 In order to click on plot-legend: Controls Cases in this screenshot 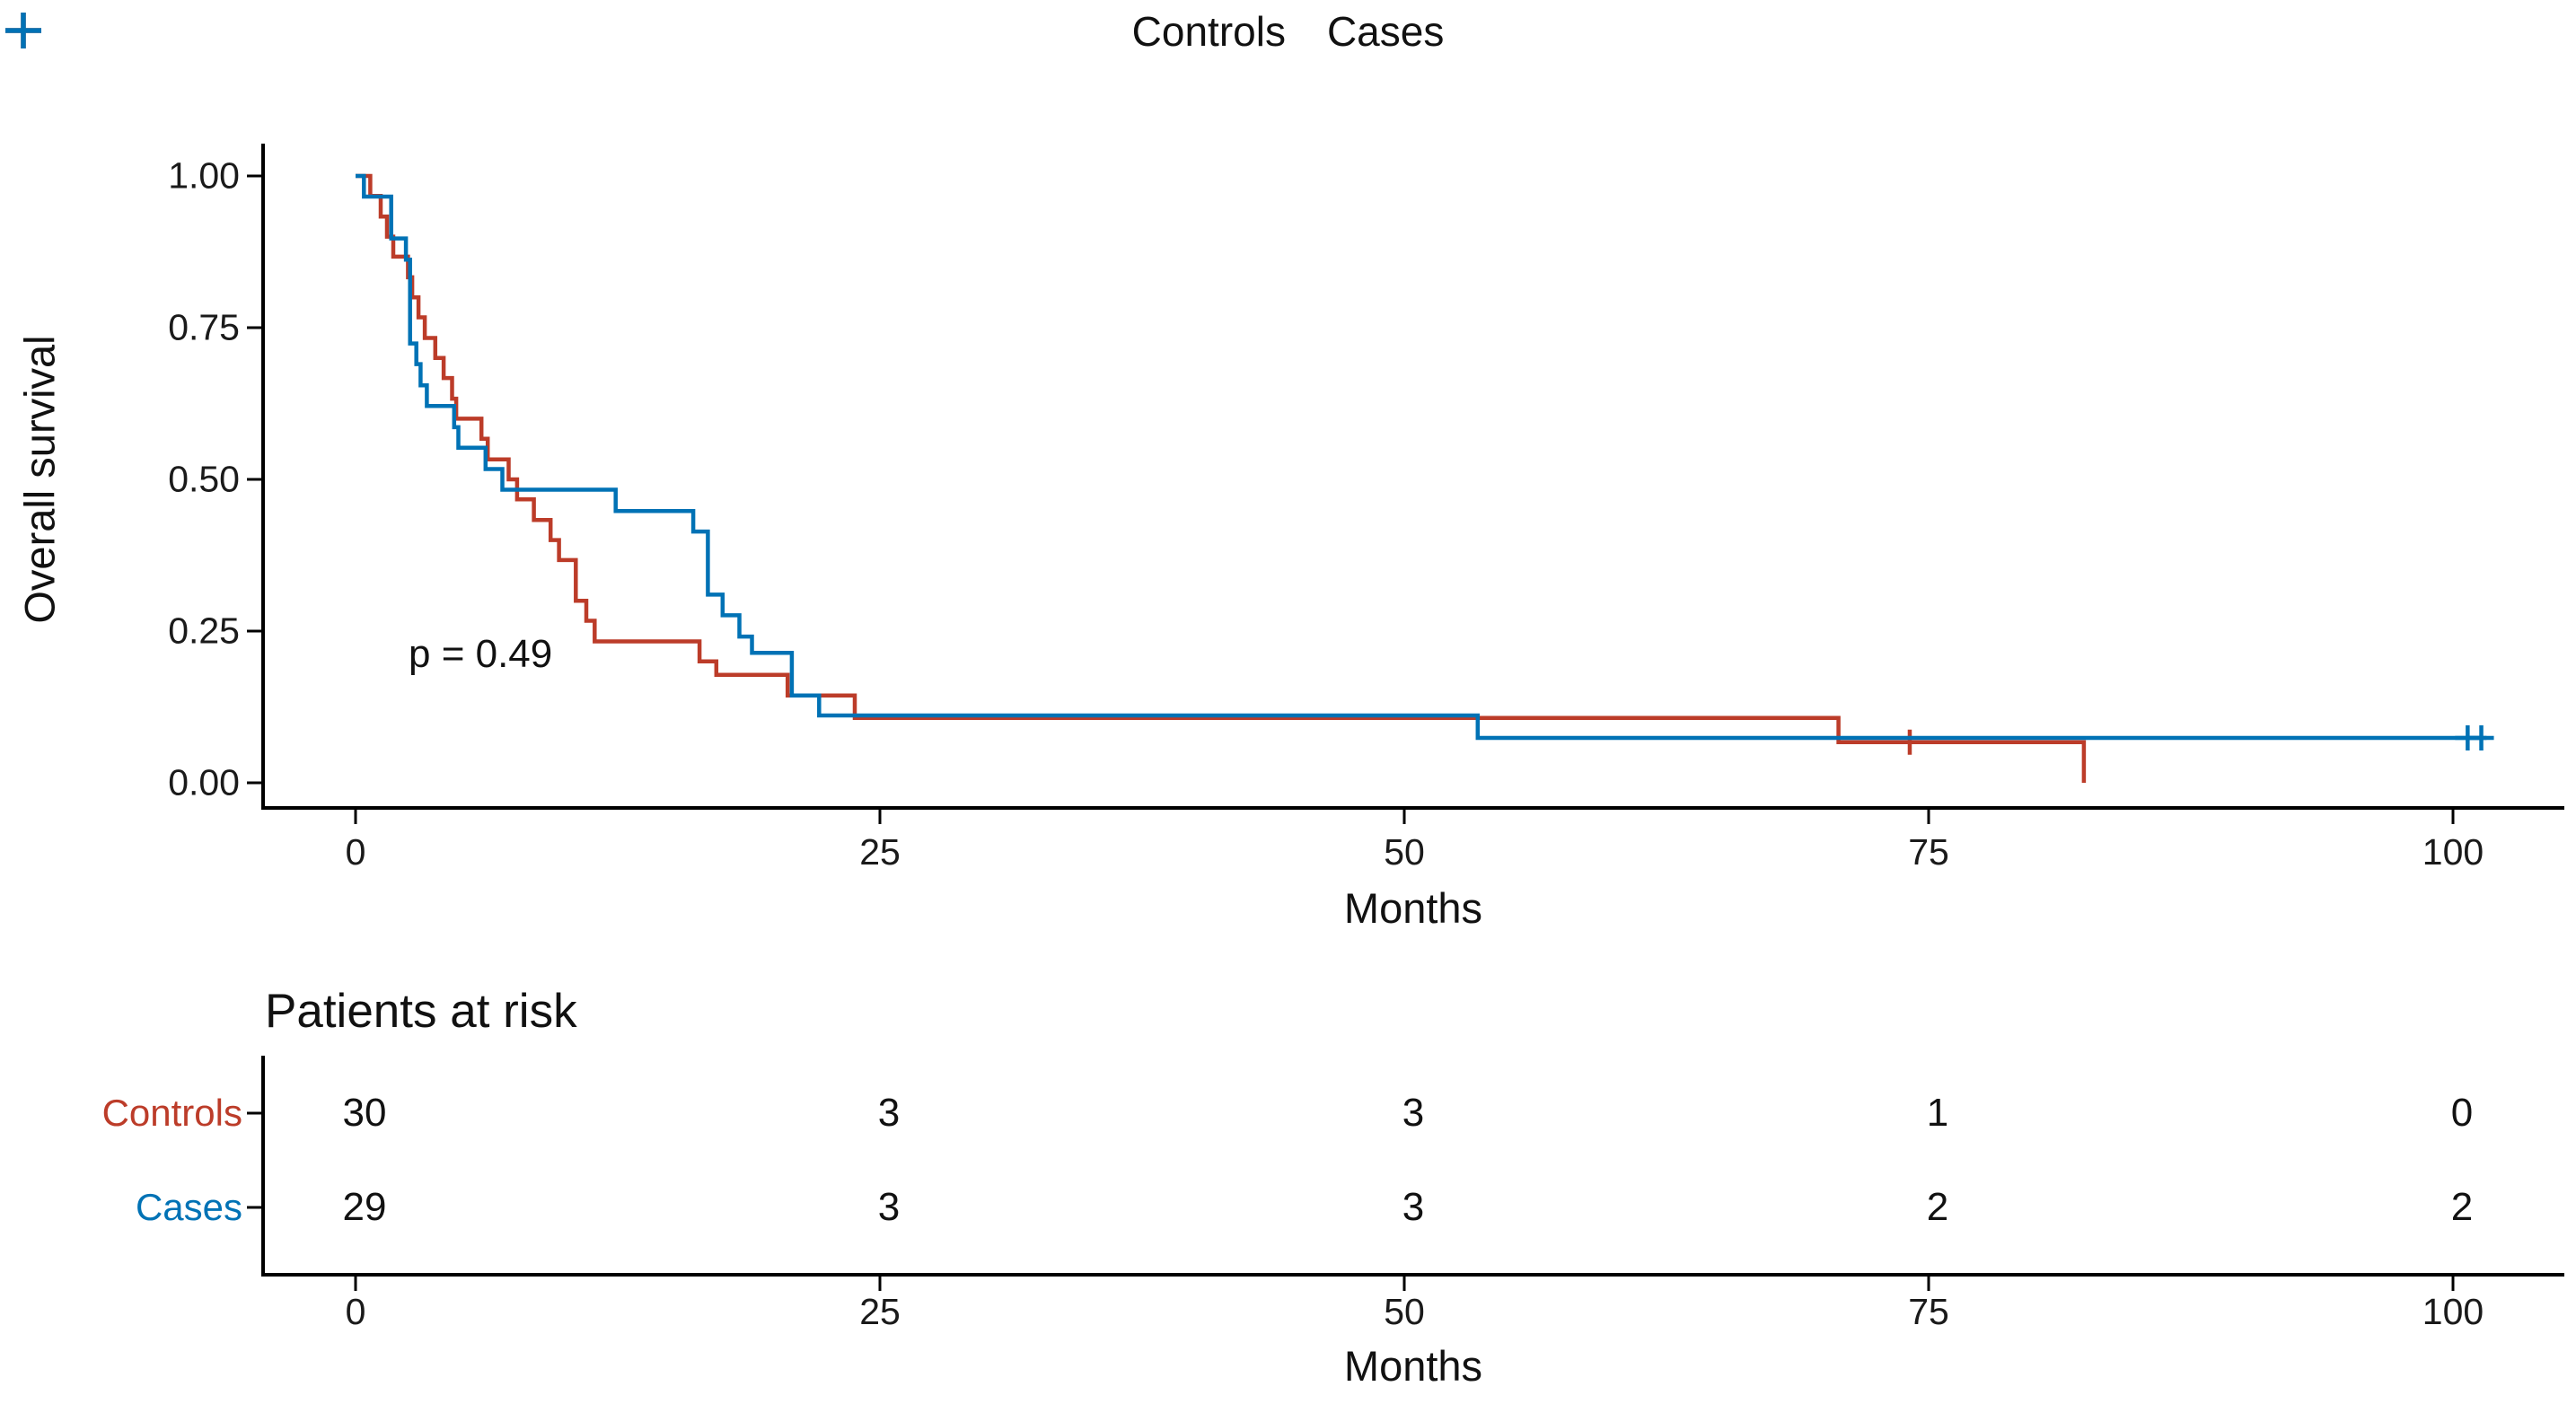, I will do `click(1288, 31)`.